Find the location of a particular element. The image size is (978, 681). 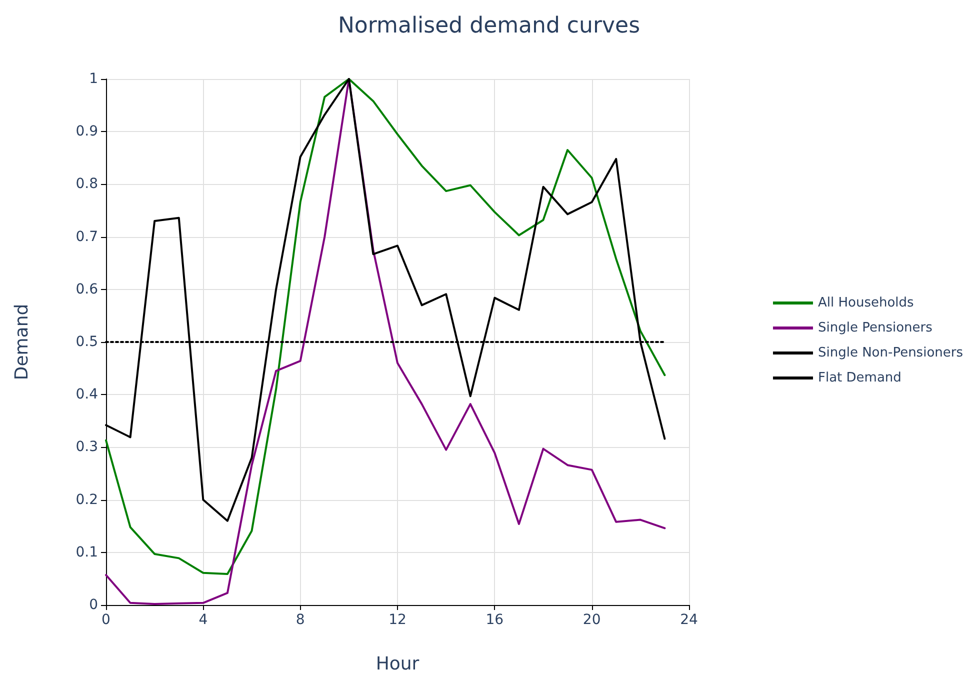

y-tick-label: 0 is located at coordinates (93, 605).